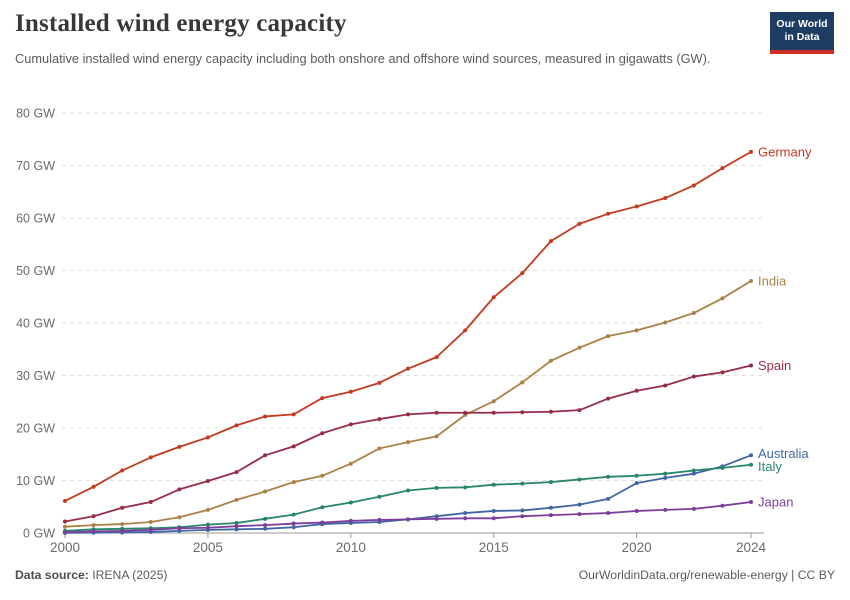 This screenshot has width=850, height=600. What do you see at coordinates (774, 365) in the screenshot?
I see `series-label-spain: Spain` at bounding box center [774, 365].